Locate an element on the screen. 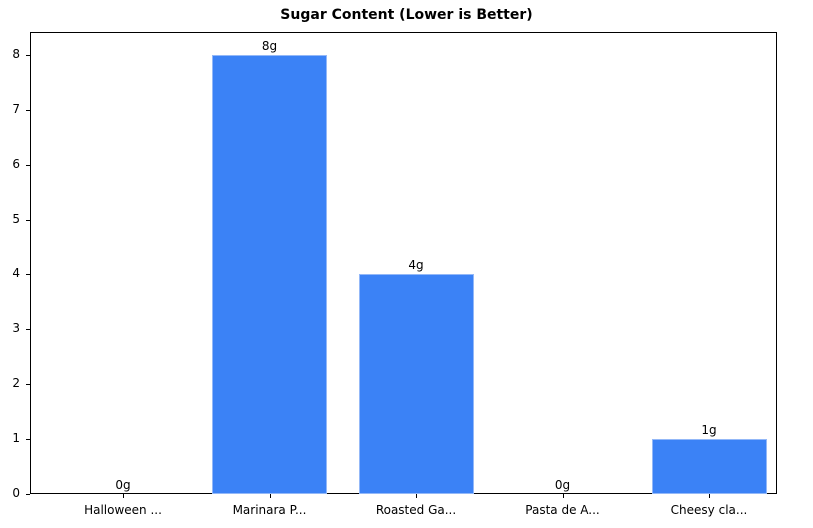  bar-value-label: 4g is located at coordinates (416, 265).